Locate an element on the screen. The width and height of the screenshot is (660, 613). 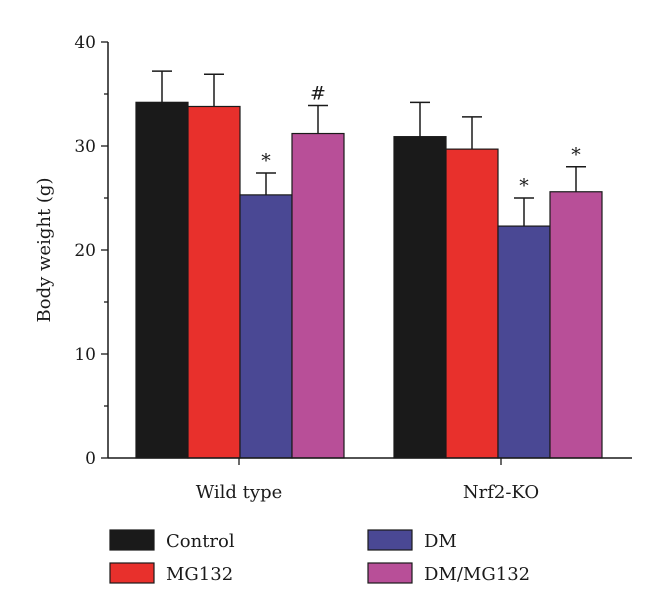
legend-label: MG132 is located at coordinates (199, 574).